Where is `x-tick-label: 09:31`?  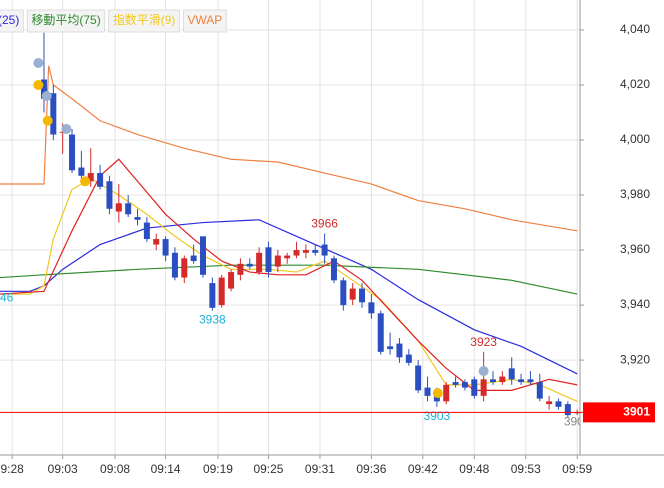 x-tick-label: 09:31 is located at coordinates (320, 469).